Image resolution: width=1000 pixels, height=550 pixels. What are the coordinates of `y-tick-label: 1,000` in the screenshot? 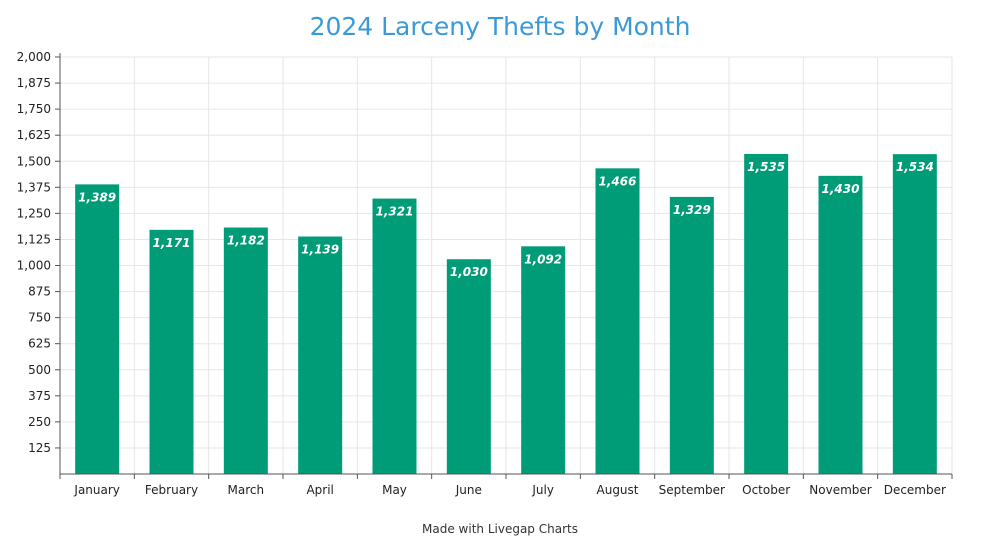 It's located at (34, 266).